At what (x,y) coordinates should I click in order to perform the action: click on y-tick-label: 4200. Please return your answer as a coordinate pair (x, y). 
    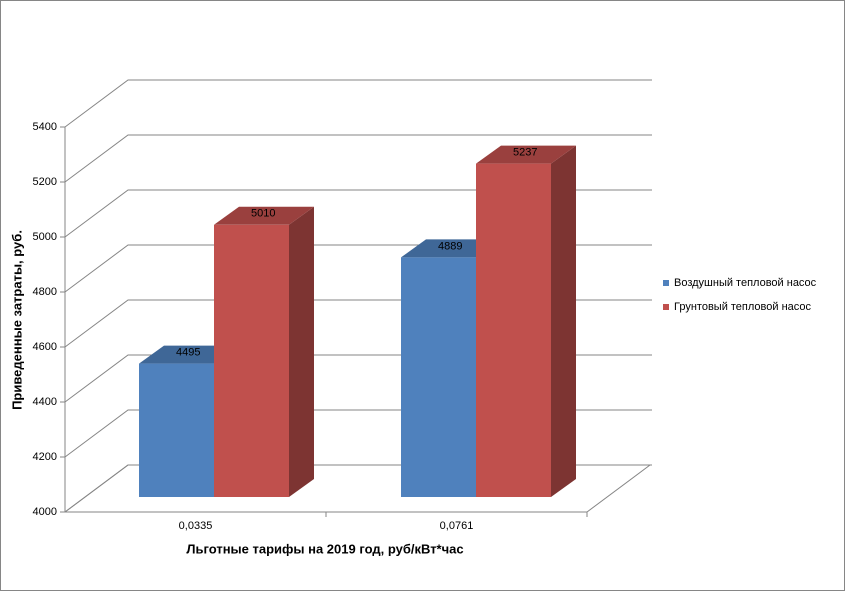
    Looking at the image, I should click on (45, 457).